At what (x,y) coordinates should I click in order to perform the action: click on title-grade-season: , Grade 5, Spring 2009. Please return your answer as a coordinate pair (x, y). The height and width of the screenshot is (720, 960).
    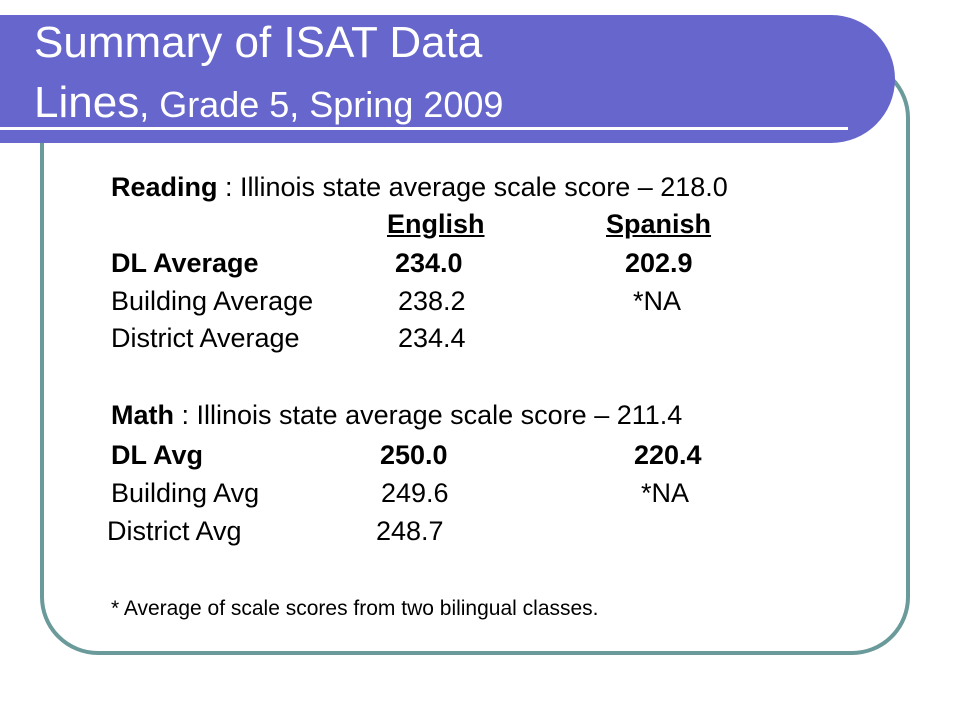
    Looking at the image, I should click on (321, 104).